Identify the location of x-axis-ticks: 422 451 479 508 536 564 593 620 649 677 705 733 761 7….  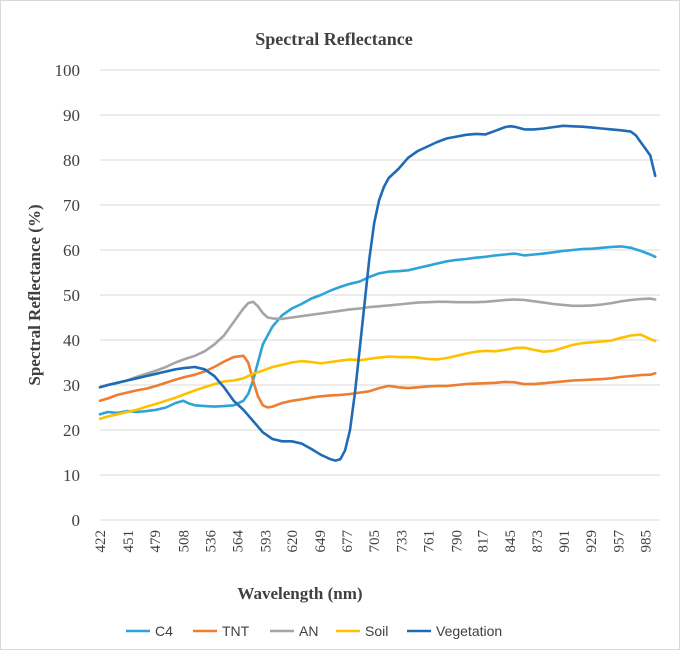
(373, 541).